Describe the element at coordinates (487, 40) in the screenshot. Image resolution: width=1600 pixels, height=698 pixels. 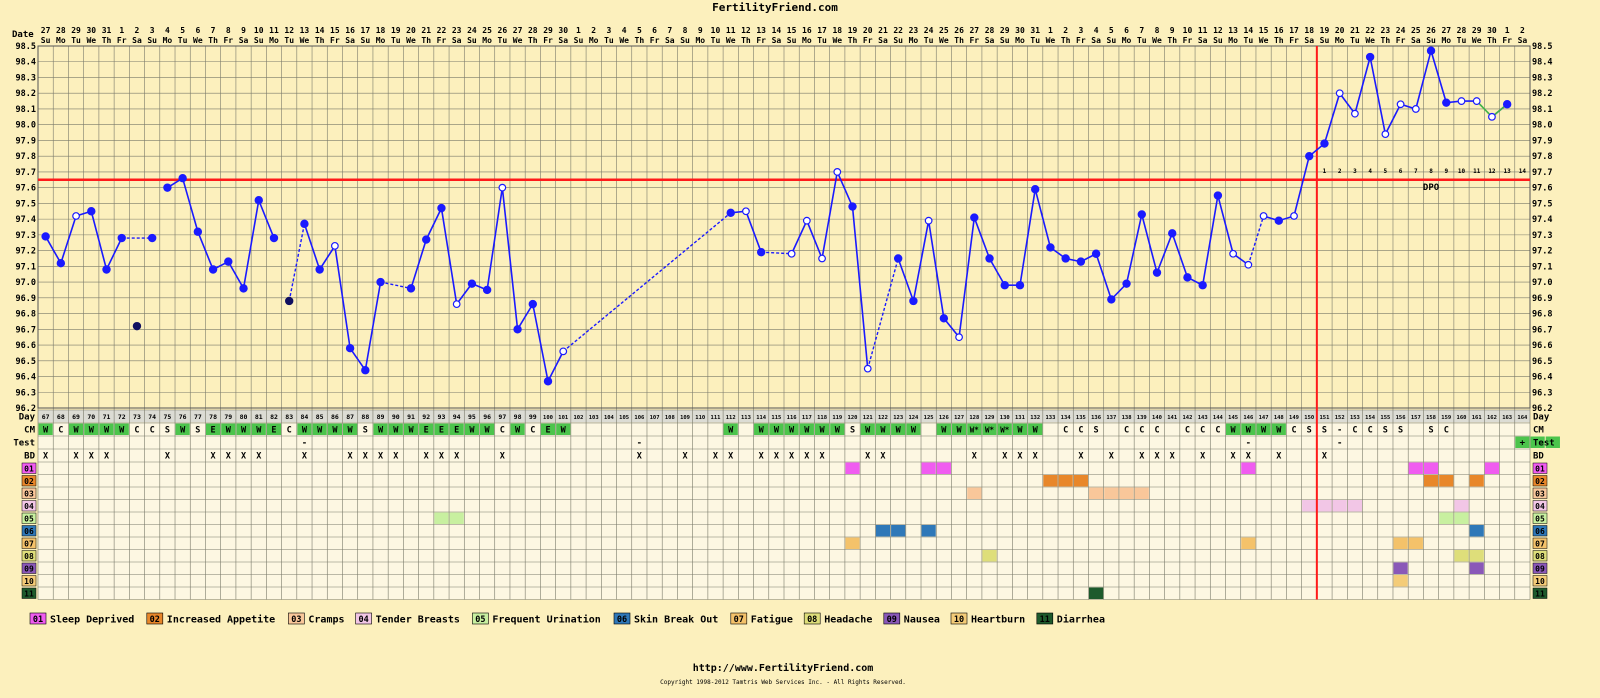
I see `weekday-label: Mo` at that location.